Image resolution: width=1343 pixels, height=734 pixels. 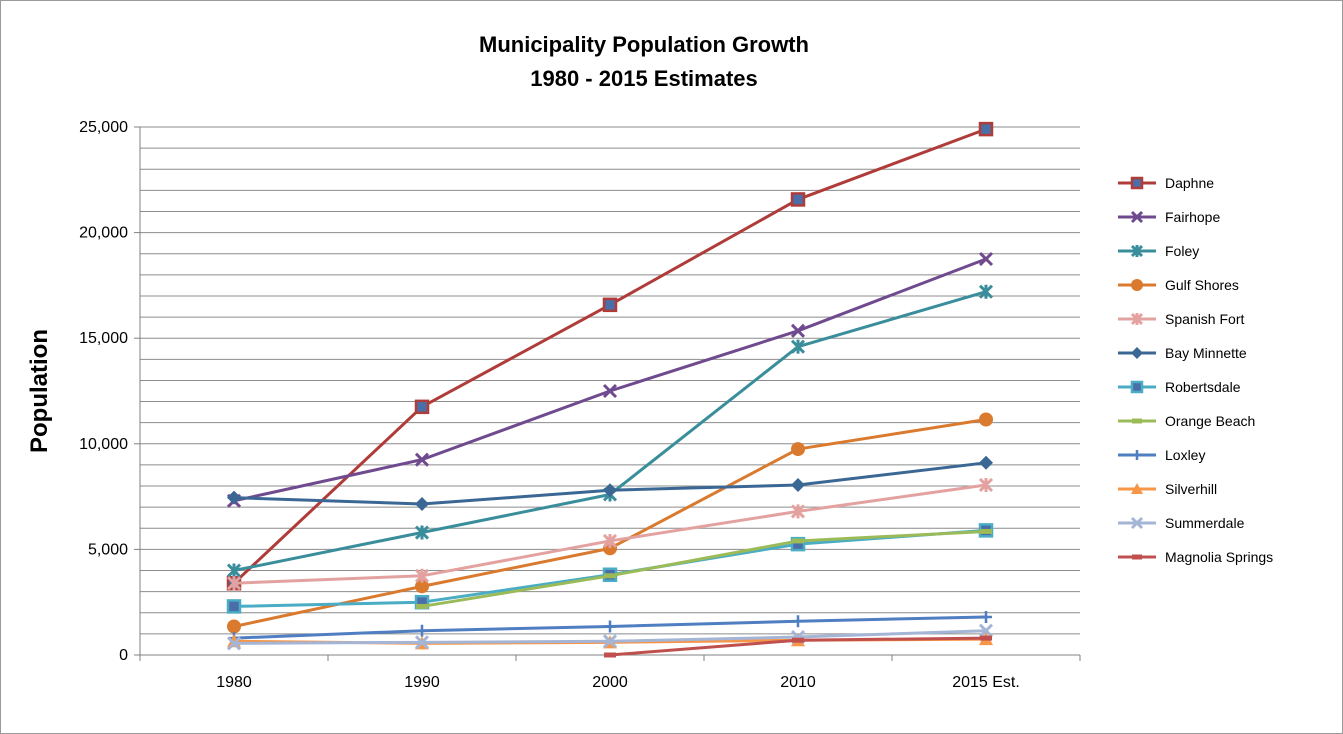 I want to click on y-tick-label: 25,000, so click(x=103, y=127).